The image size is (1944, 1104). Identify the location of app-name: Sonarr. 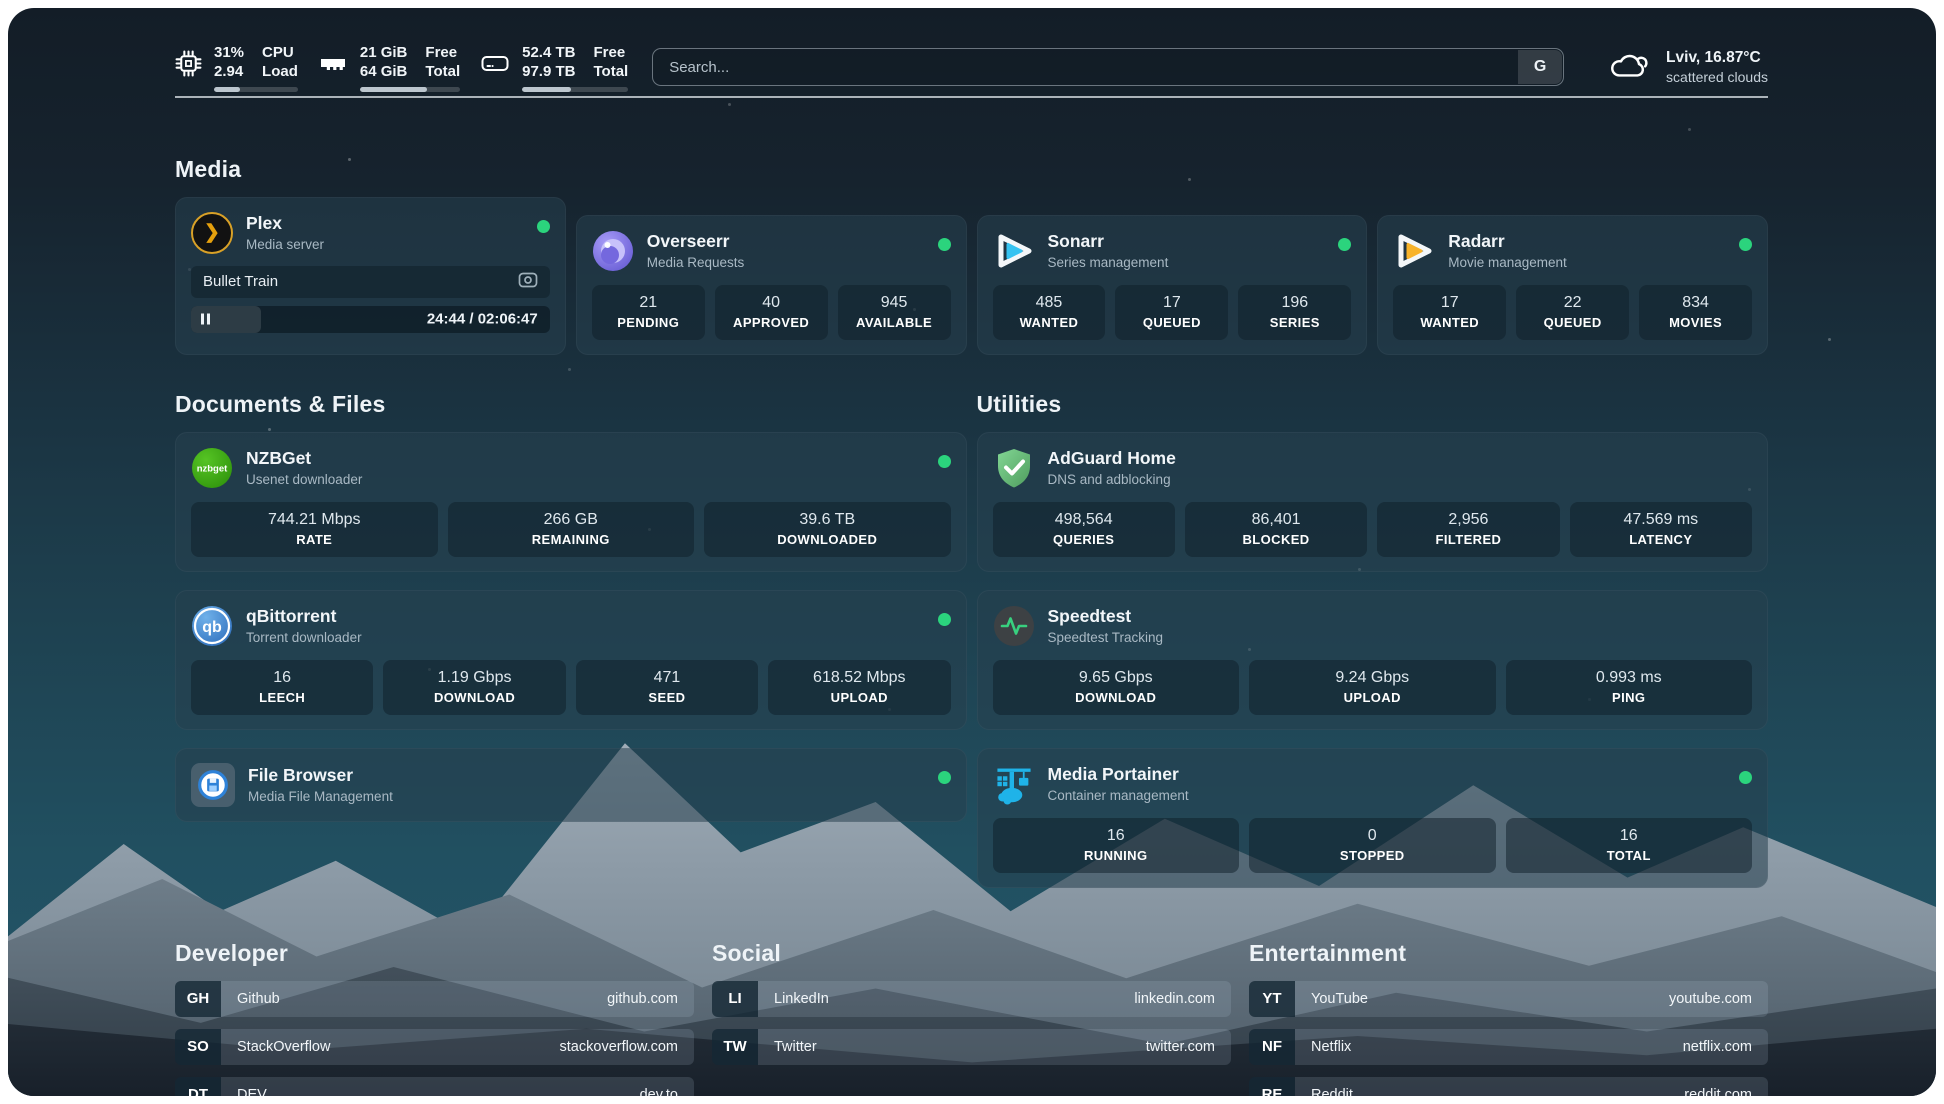
(1075, 240).